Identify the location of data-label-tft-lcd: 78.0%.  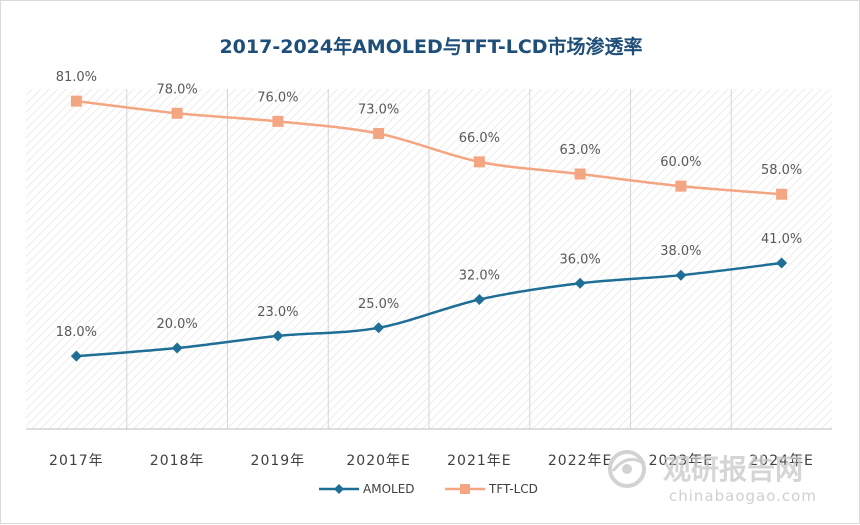
(176, 89).